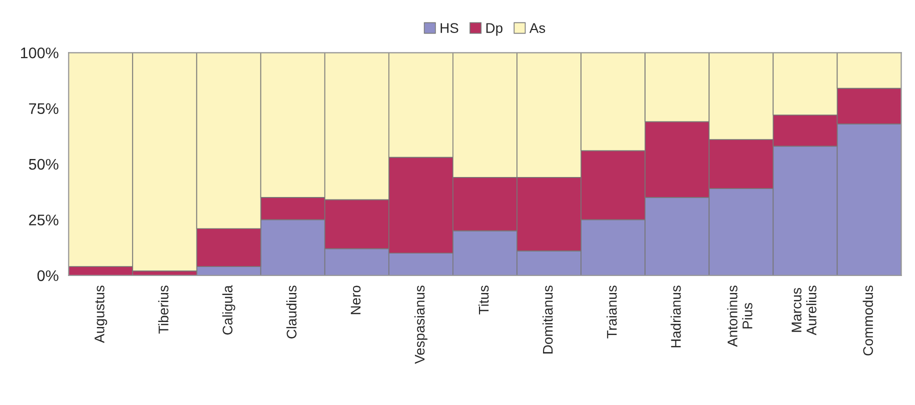  What do you see at coordinates (43, 220) in the screenshot?
I see `y-tick-label: 25%` at bounding box center [43, 220].